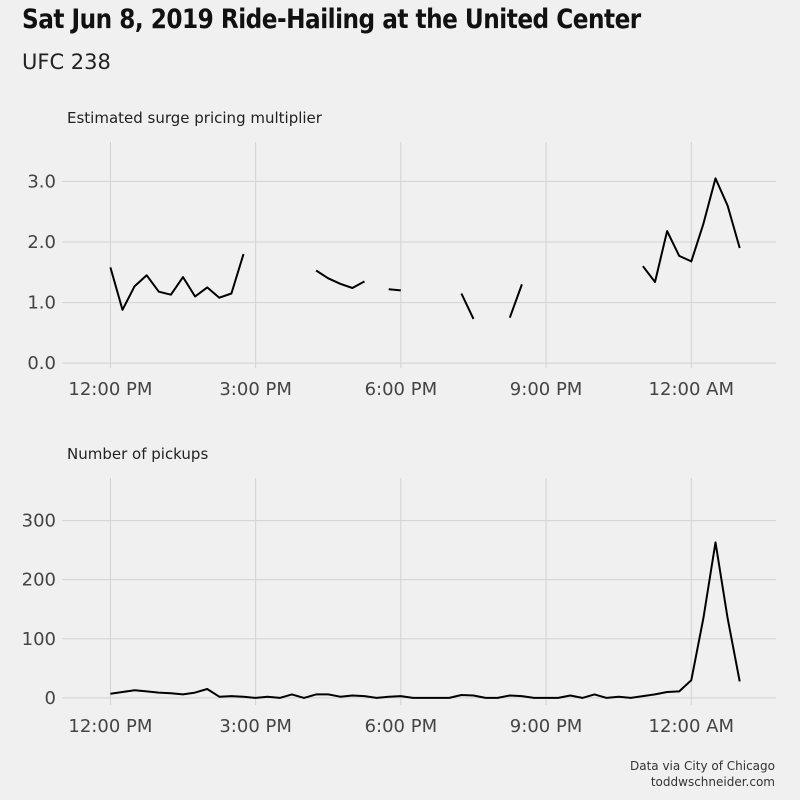 This screenshot has height=800, width=800. I want to click on caption-source: Data via City of Chicago, so click(702, 766).